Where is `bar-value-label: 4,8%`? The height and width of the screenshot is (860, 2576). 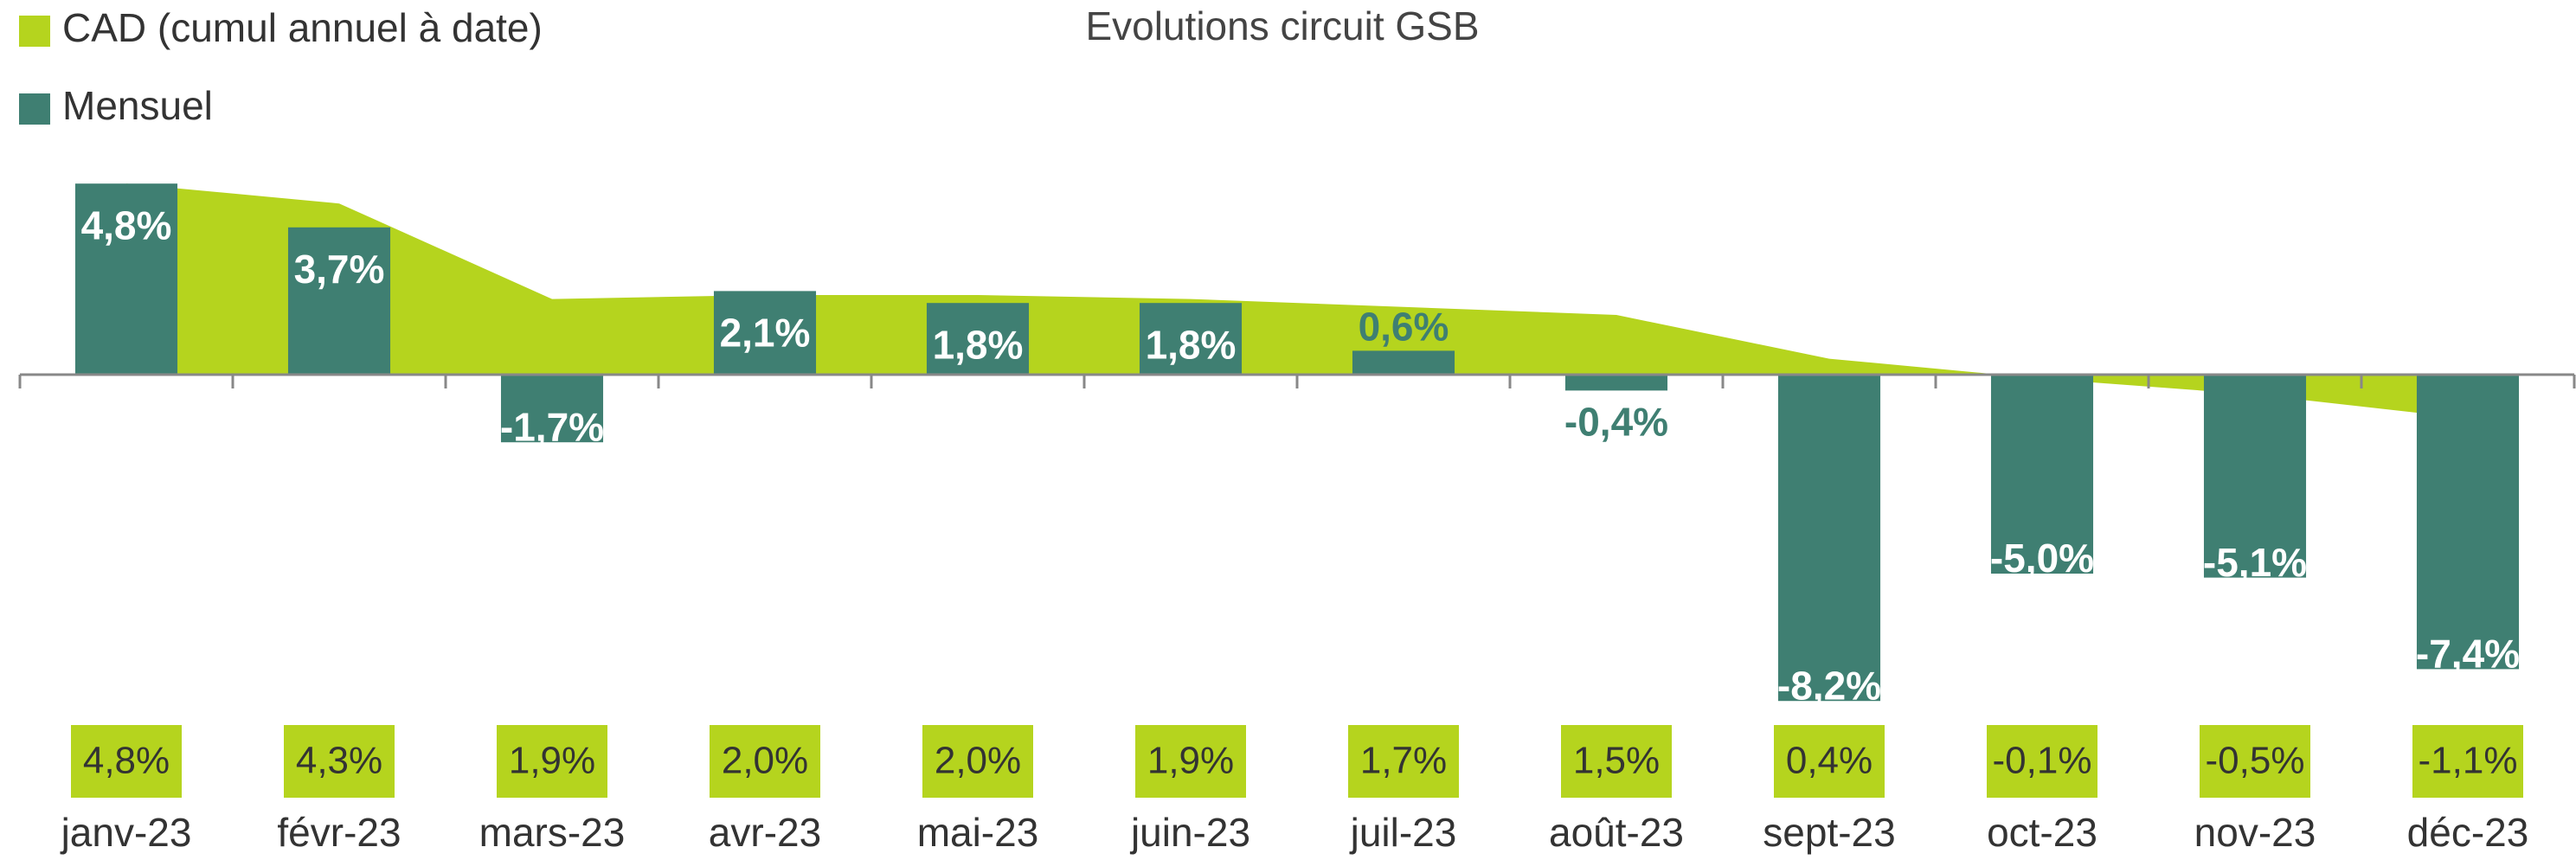
bar-value-label: 4,8% is located at coordinates (127, 224).